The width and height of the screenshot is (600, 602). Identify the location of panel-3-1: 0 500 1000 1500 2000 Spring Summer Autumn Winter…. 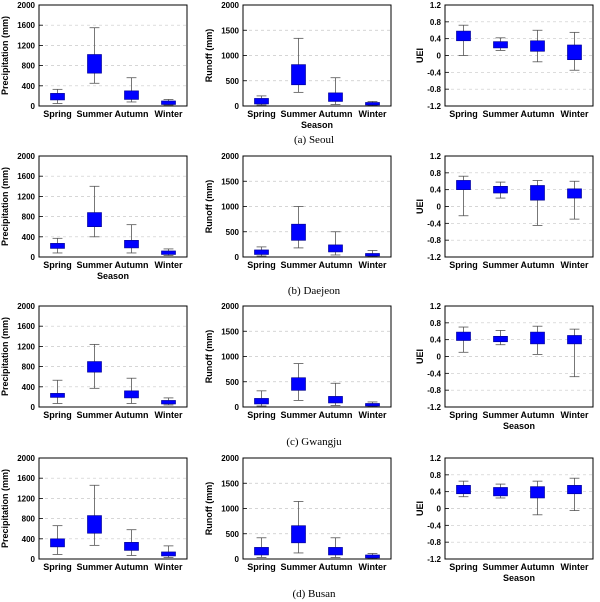
(298, 513).